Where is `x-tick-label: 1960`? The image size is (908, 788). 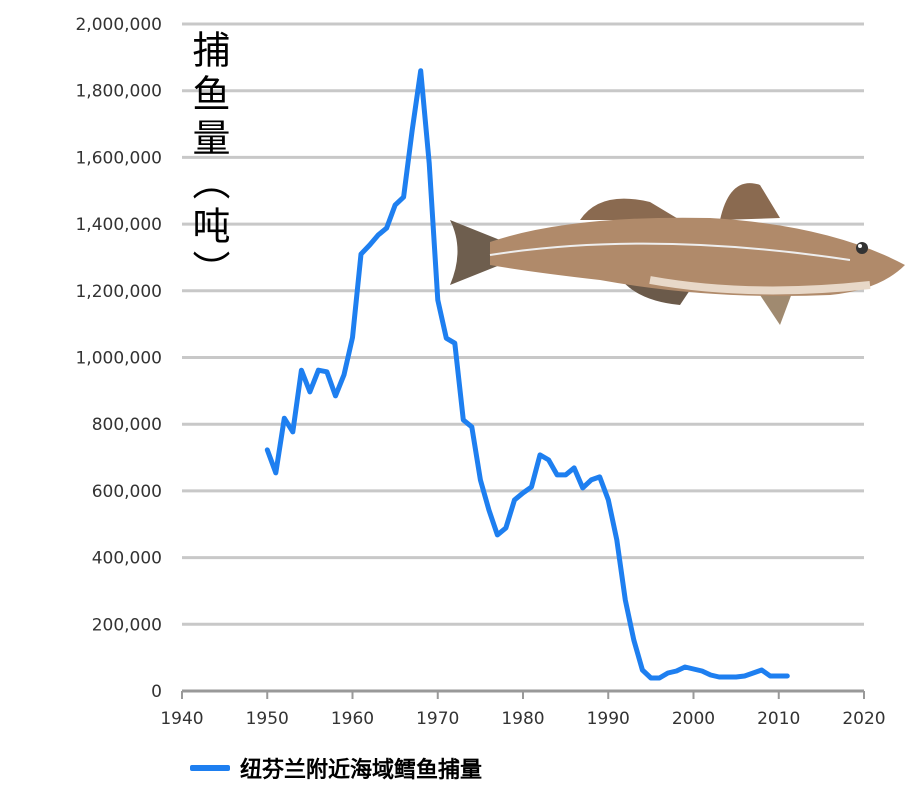 x-tick-label: 1960 is located at coordinates (352, 719).